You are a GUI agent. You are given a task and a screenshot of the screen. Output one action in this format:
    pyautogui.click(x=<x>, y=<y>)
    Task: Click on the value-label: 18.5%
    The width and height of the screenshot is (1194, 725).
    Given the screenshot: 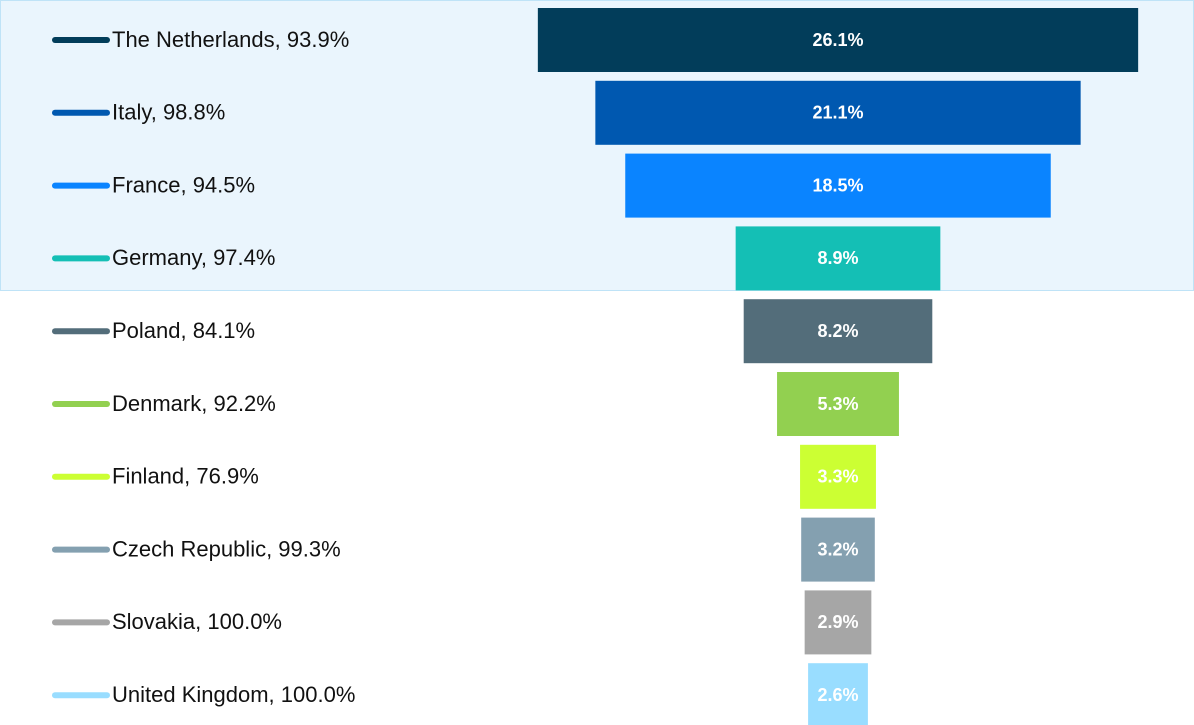 What is the action you would take?
    pyautogui.click(x=837, y=185)
    